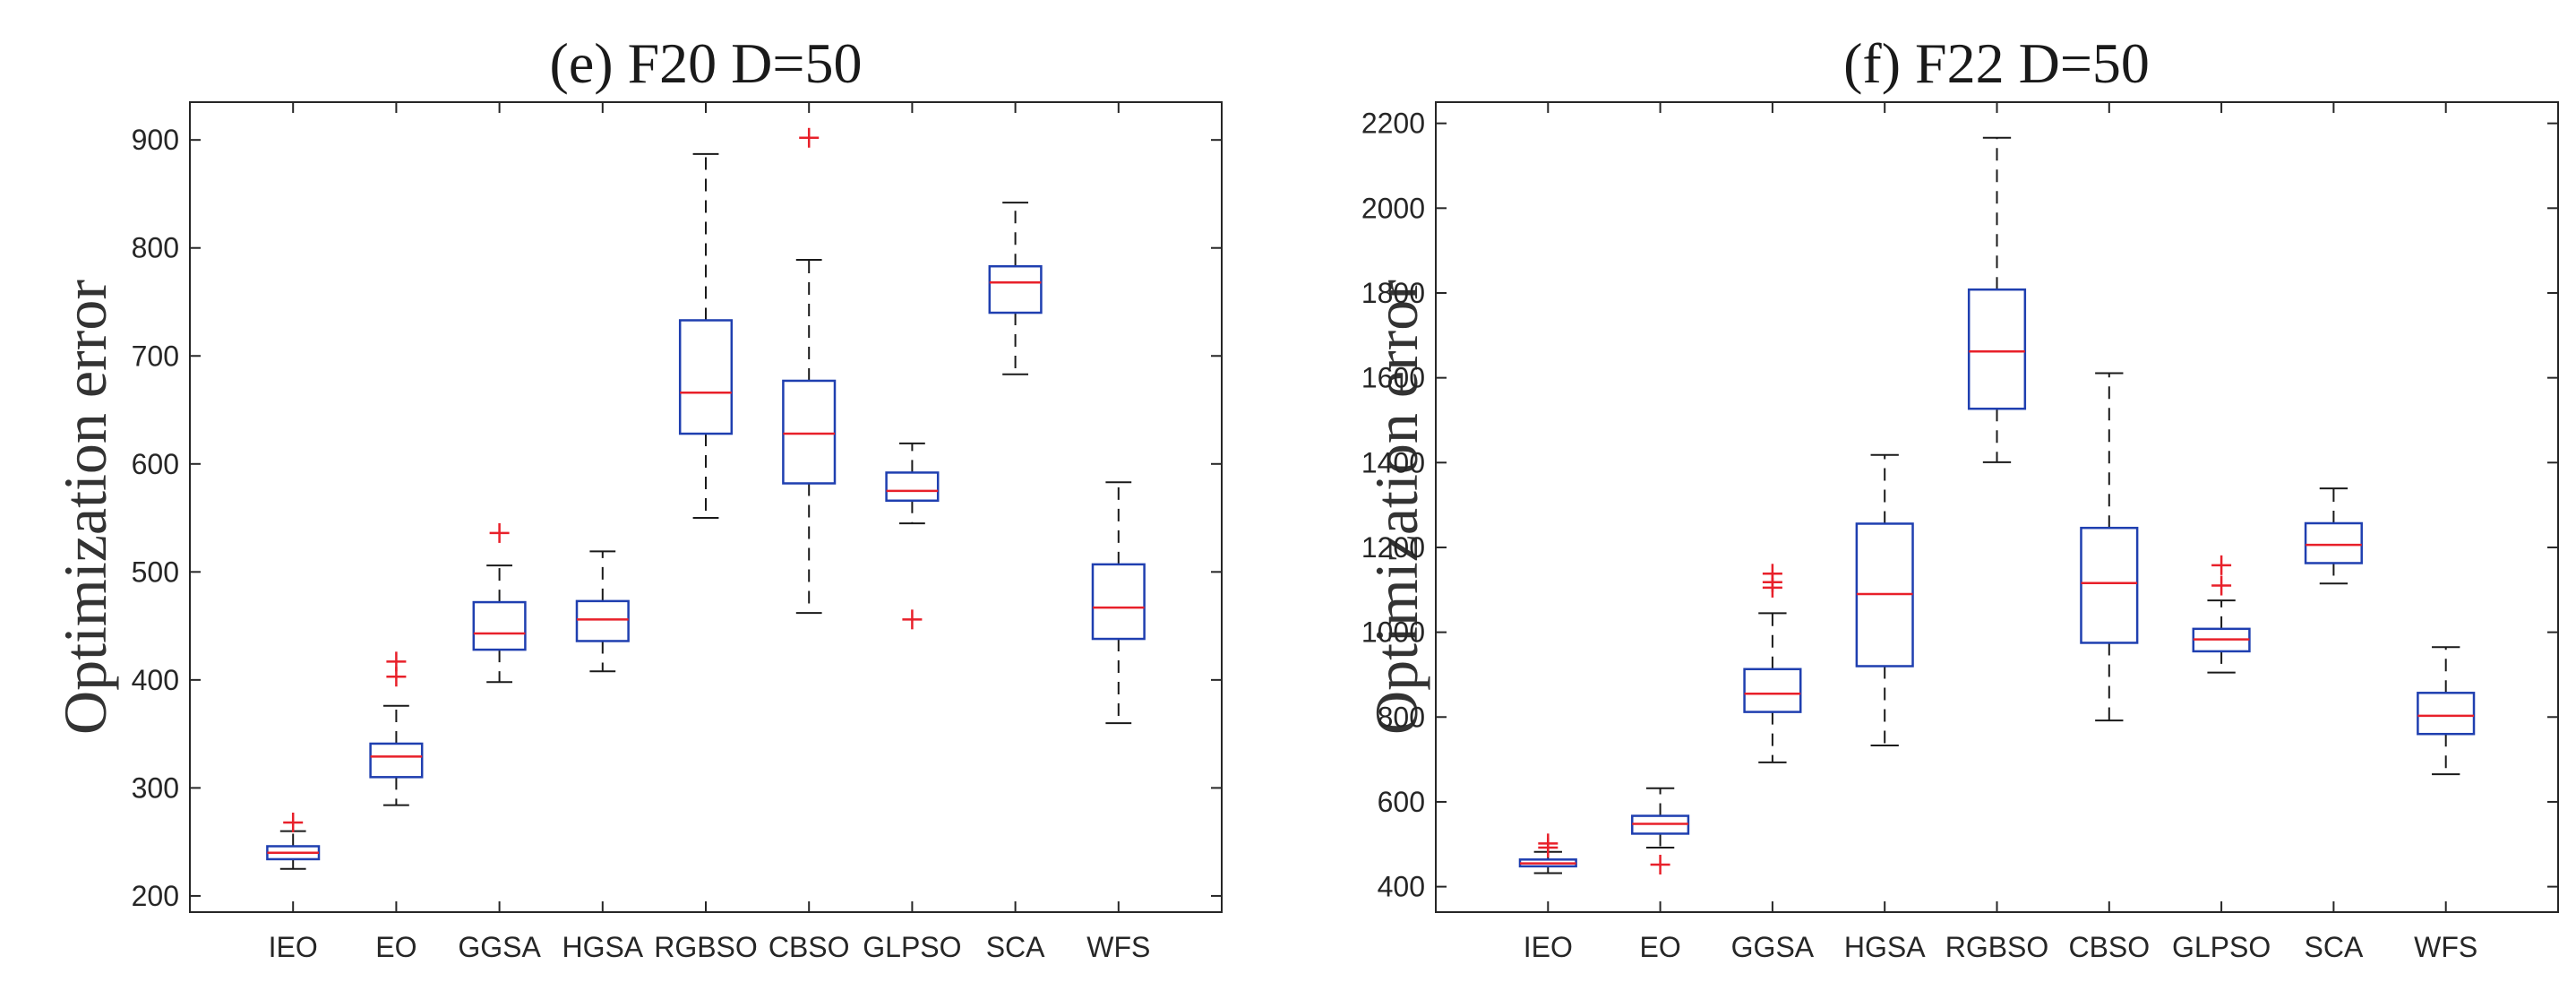 The height and width of the screenshot is (982, 2576). Describe the element at coordinates (155, 356) in the screenshot. I see `y-tick-label: 700` at that location.